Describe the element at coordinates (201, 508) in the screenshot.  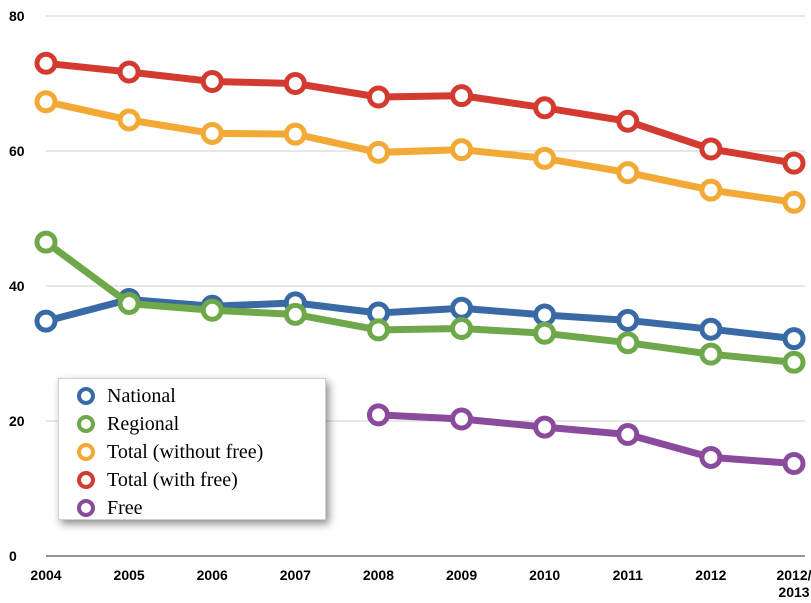
I see `legend-item: Free` at that location.